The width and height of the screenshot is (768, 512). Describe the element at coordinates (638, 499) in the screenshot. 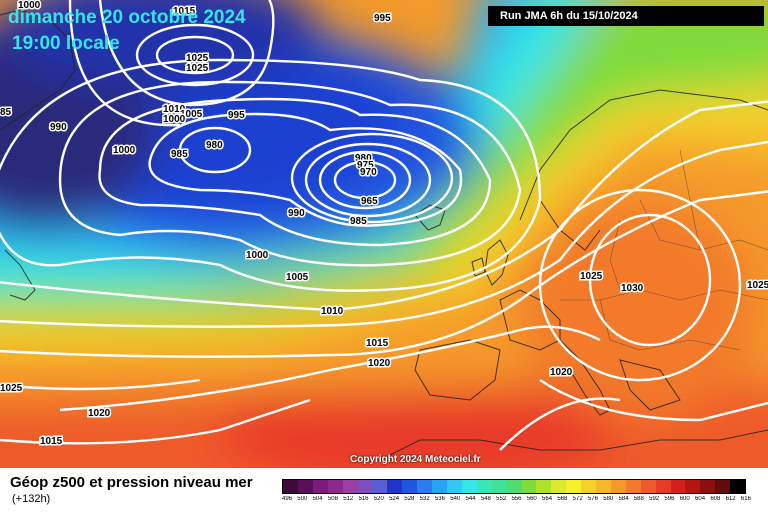

I see `color-scale-label: 588` at that location.